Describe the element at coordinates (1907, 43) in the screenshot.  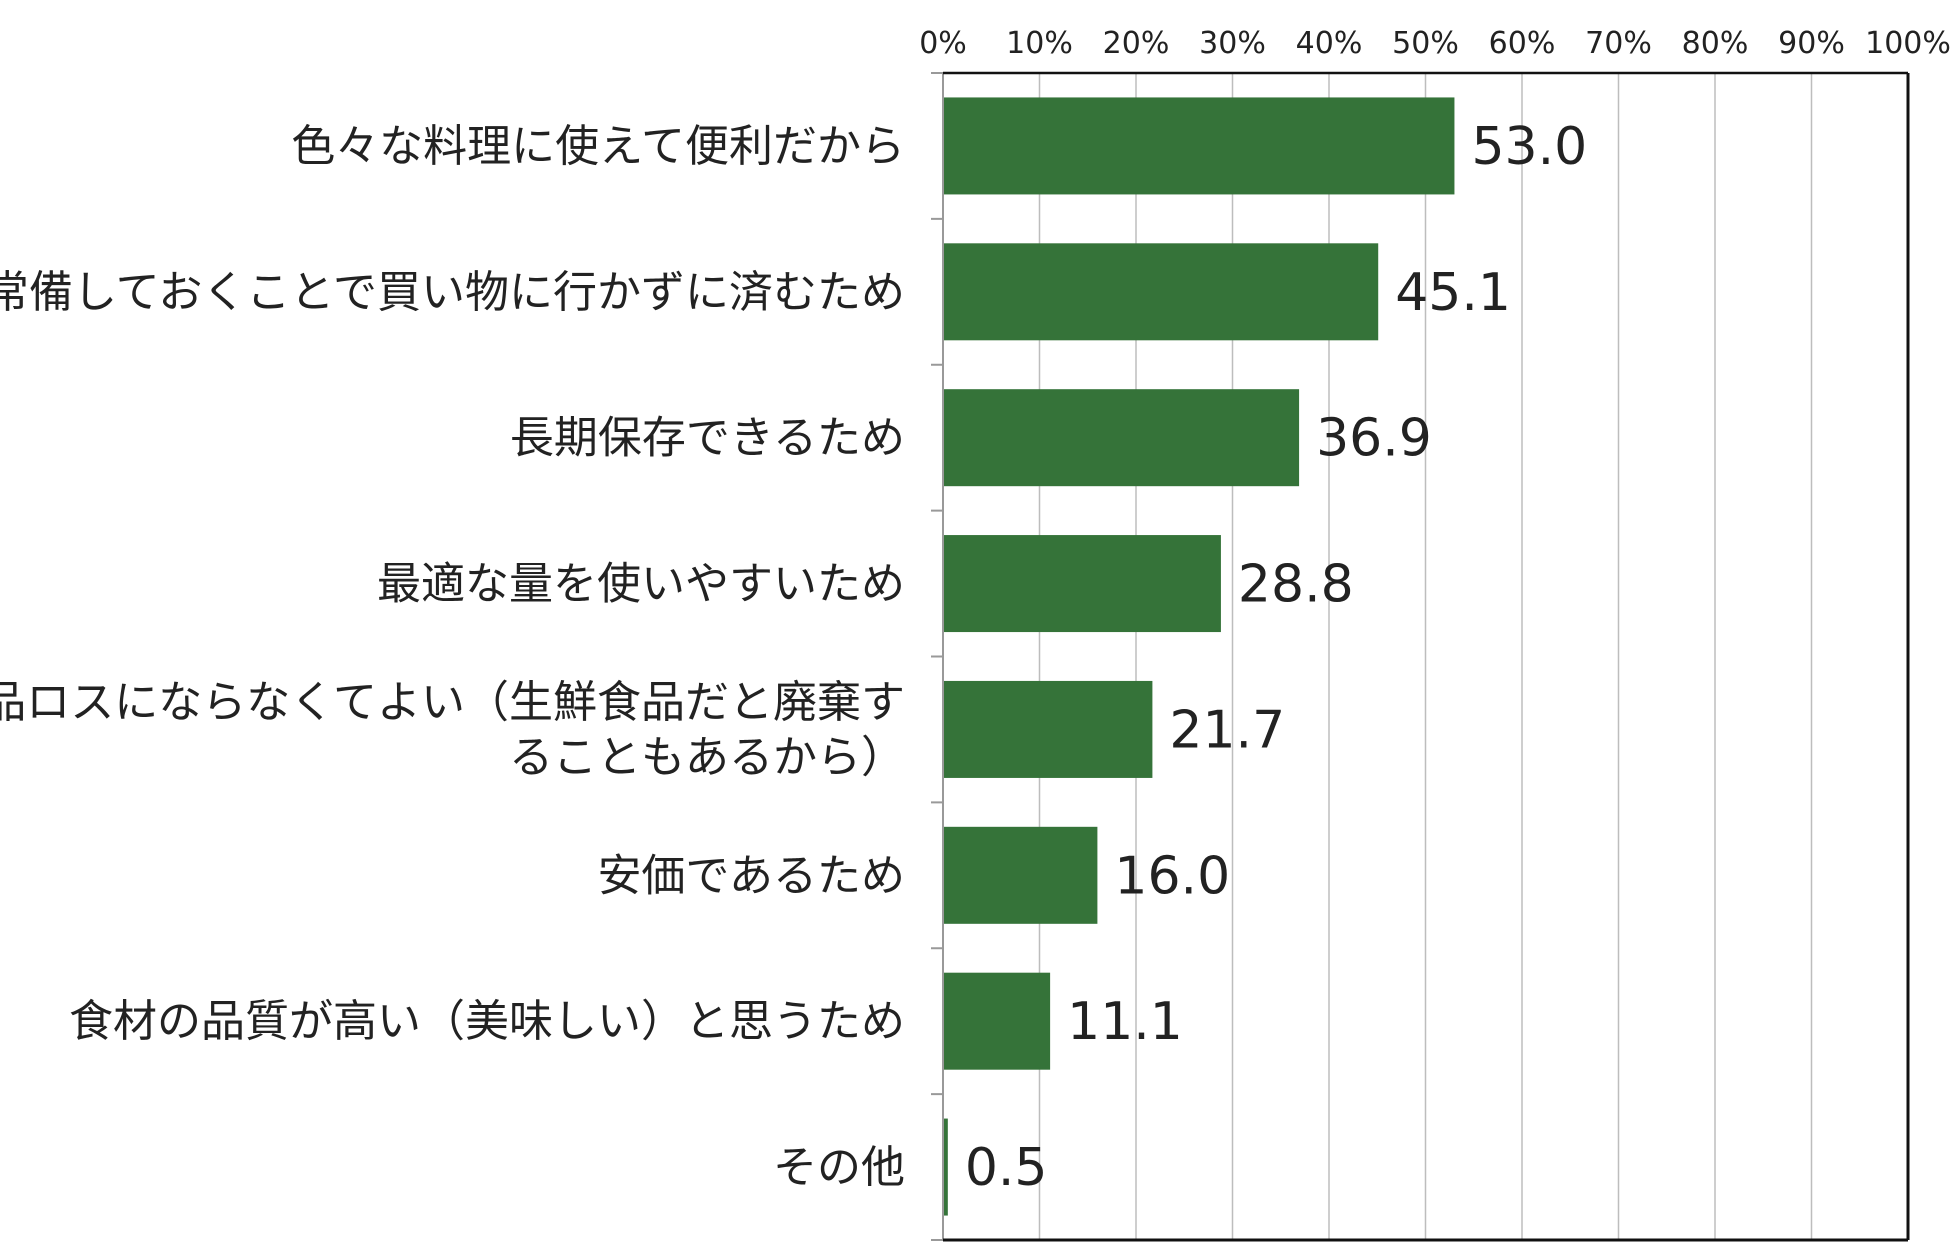
I see `x-tick-label: 100%` at that location.